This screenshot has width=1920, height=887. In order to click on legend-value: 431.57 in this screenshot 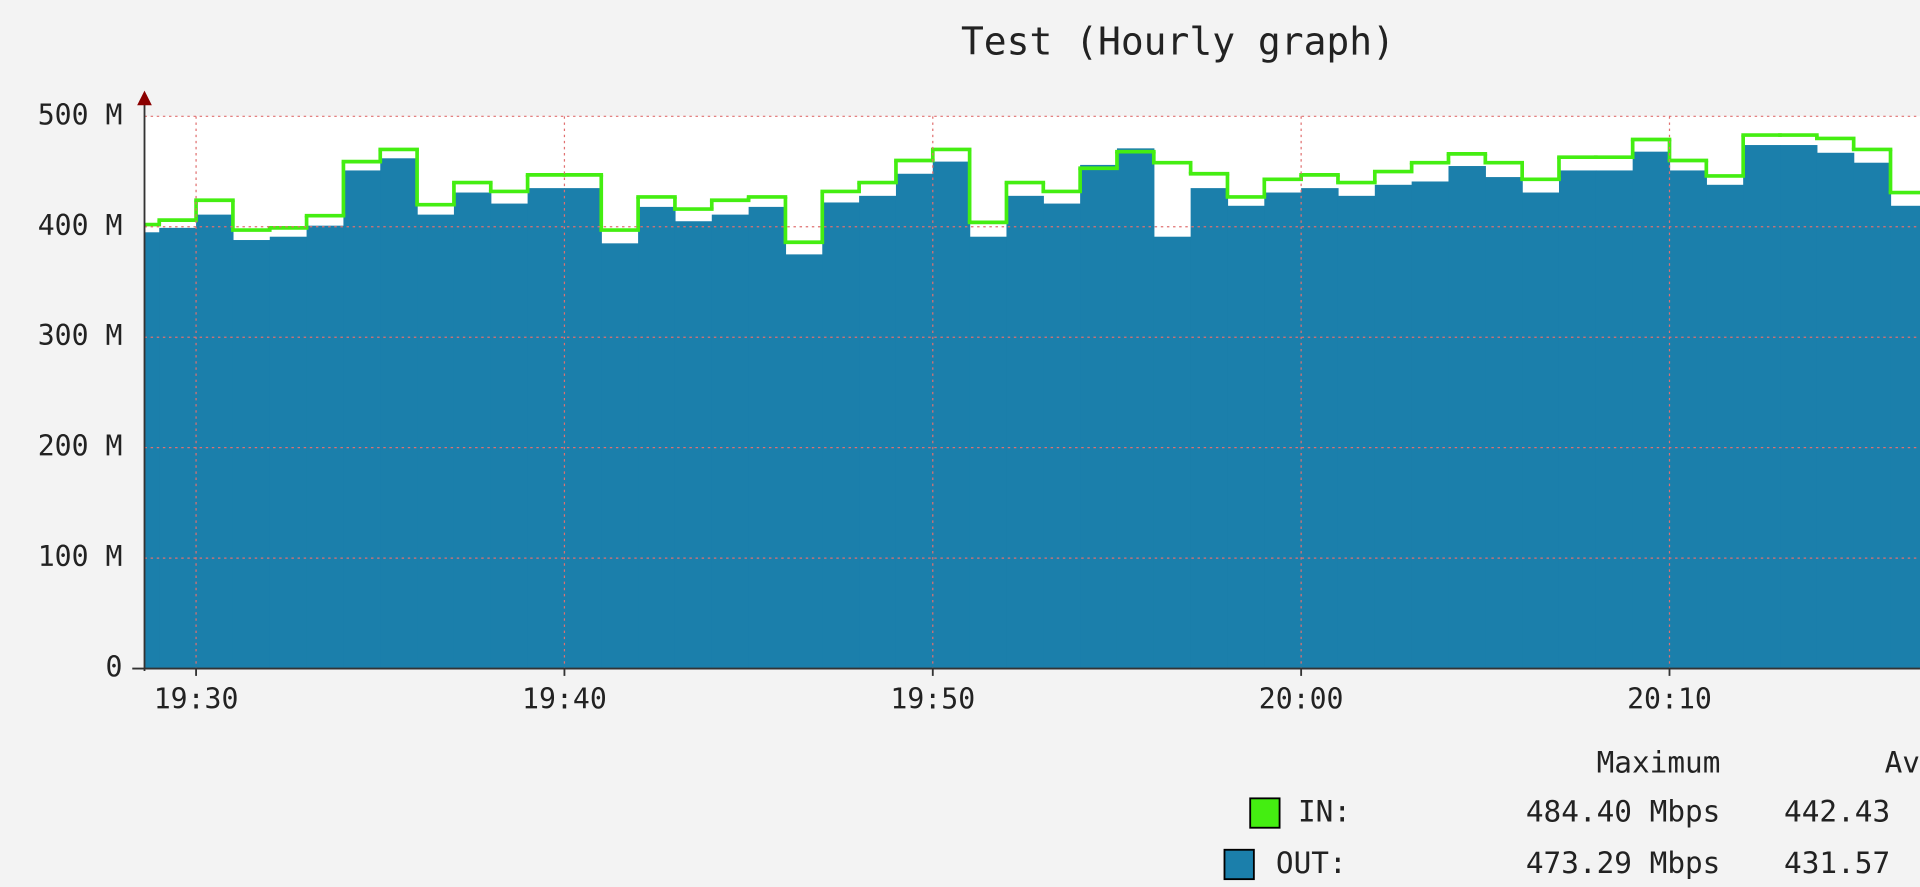, I will do `click(1837, 863)`.